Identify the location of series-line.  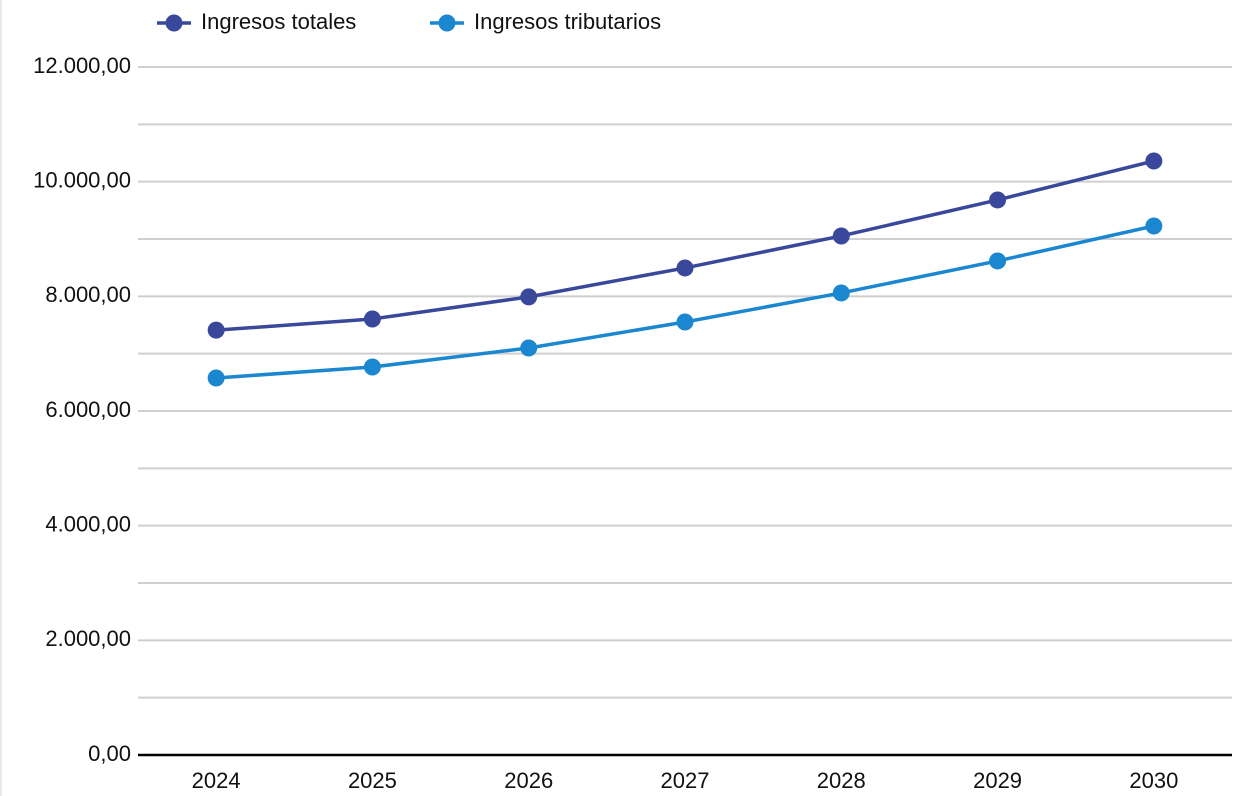
(685, 302).